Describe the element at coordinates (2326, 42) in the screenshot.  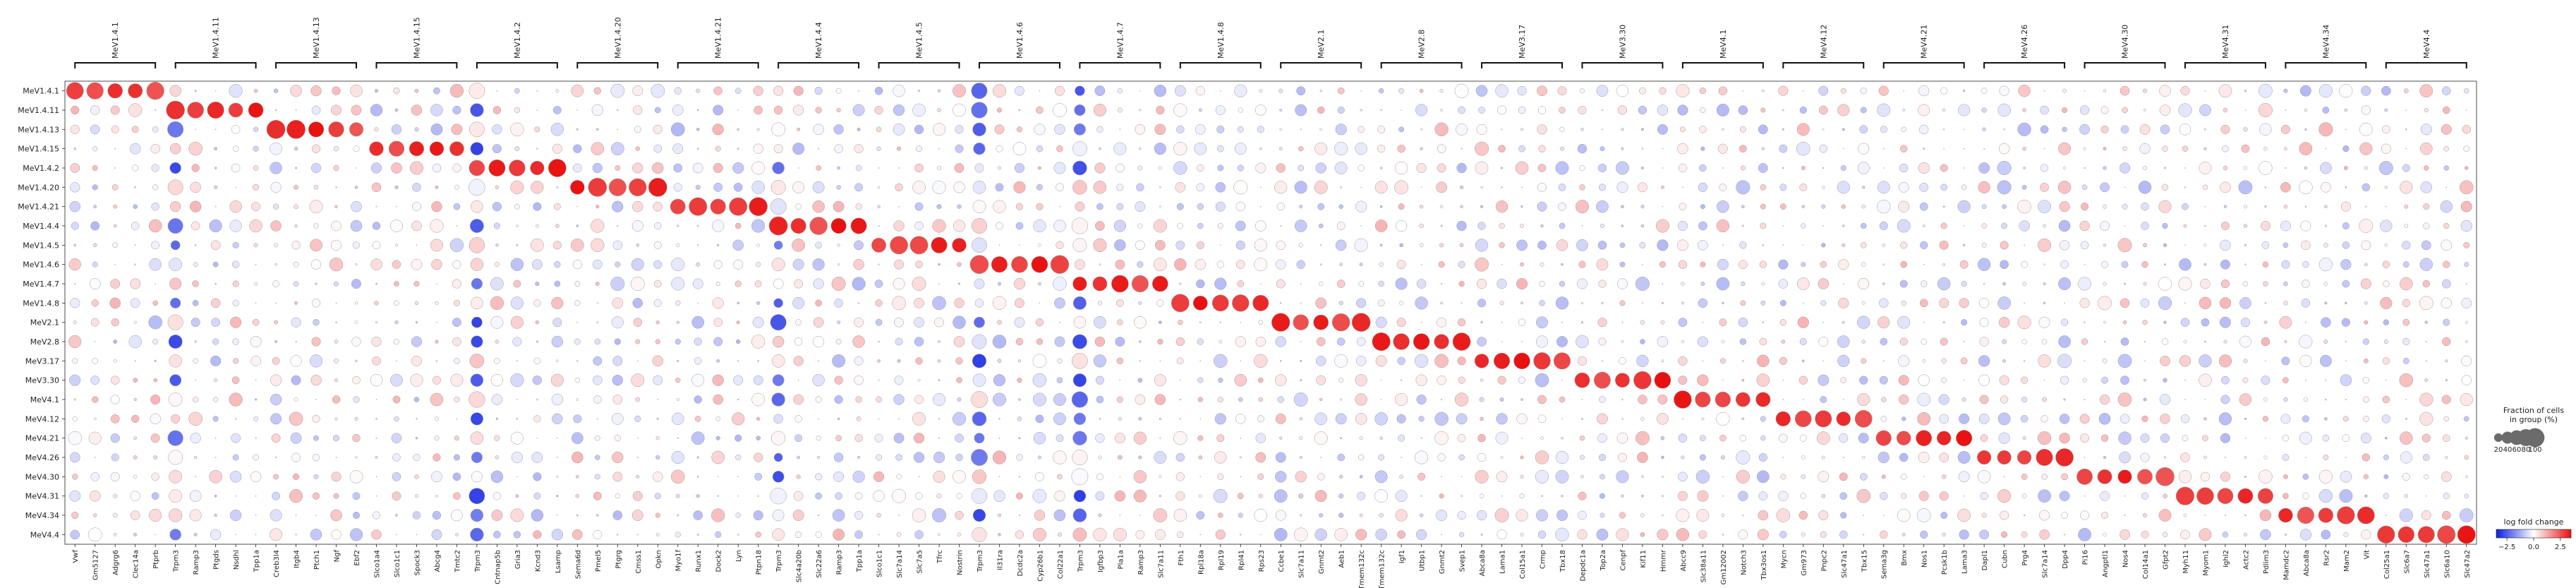
I see `gene-group-label: MeV4.34` at that location.